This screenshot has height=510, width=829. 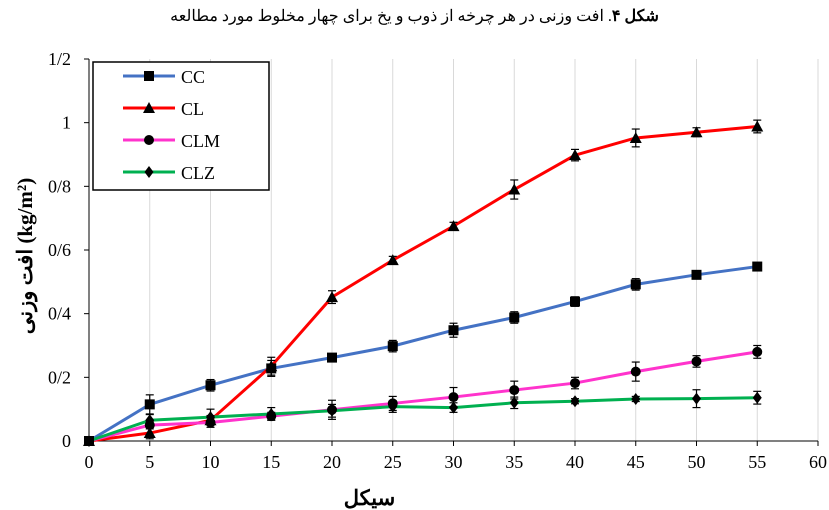 What do you see at coordinates (149, 462) in the screenshot?
I see `x-tick-label: 5` at bounding box center [149, 462].